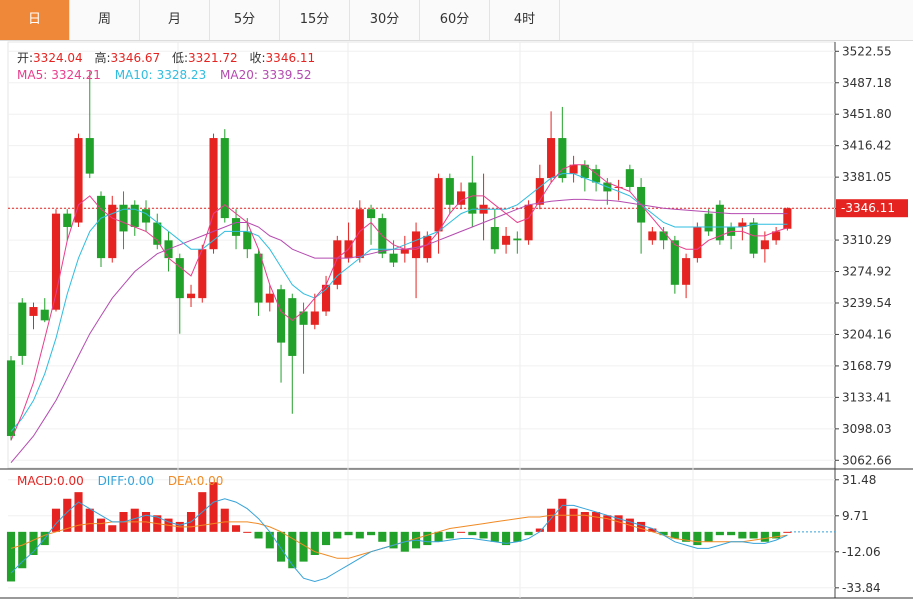 The width and height of the screenshot is (913, 601). I want to click on macd-label: MACD:, so click(37, 481).